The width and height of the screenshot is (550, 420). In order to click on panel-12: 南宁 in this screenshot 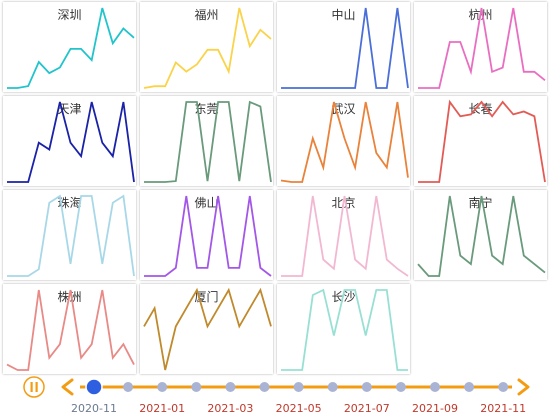, I will do `click(480, 235)`.